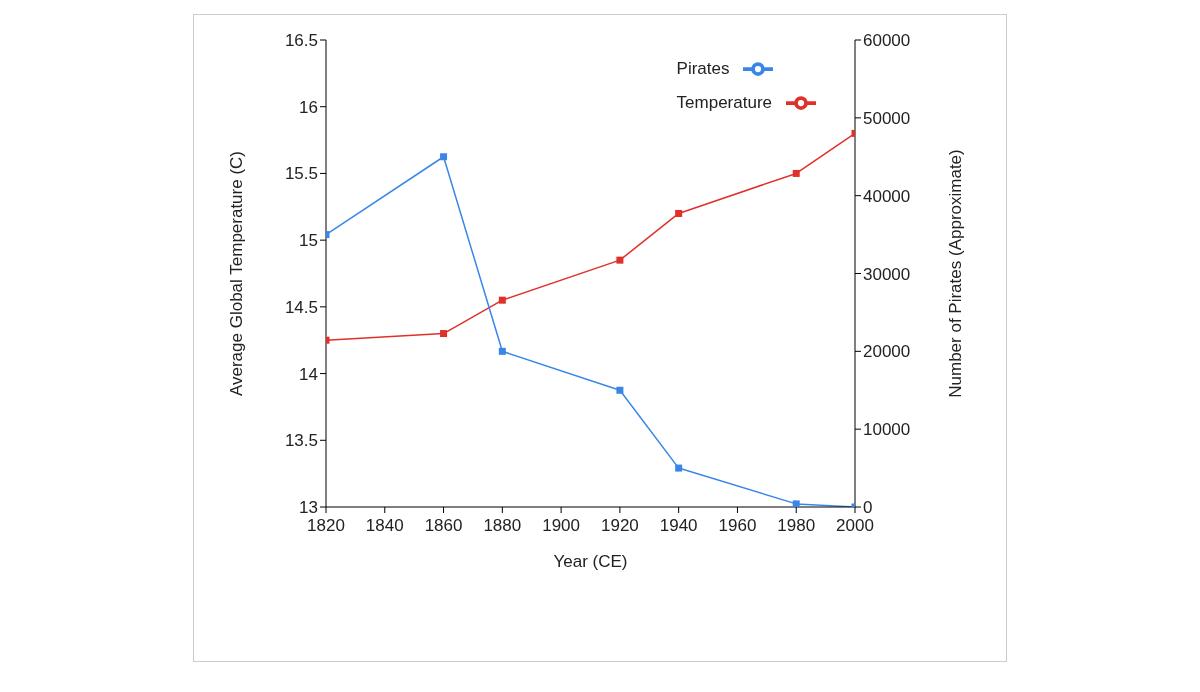  Describe the element at coordinates (590, 561) in the screenshot. I see `x-axis-title: Year (CE)` at that location.